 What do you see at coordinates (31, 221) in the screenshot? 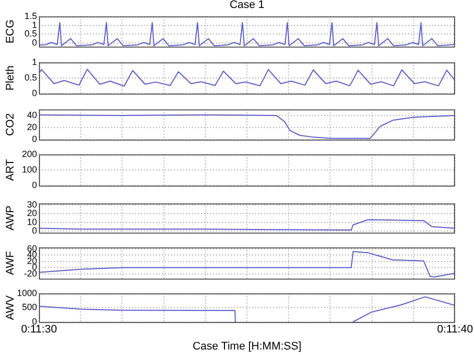
I see `y-tick-label: 10` at bounding box center [31, 221].